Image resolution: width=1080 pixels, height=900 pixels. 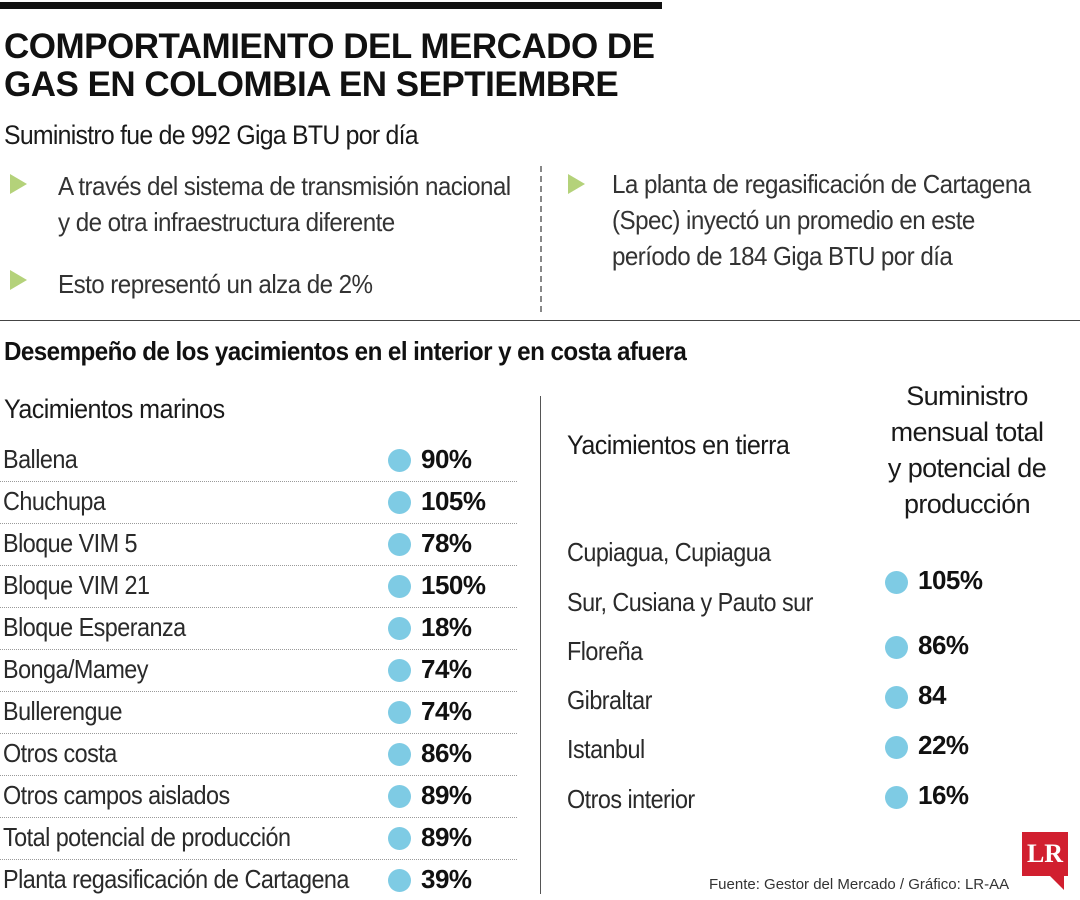 I want to click on section-divider, so click(x=540, y=320).